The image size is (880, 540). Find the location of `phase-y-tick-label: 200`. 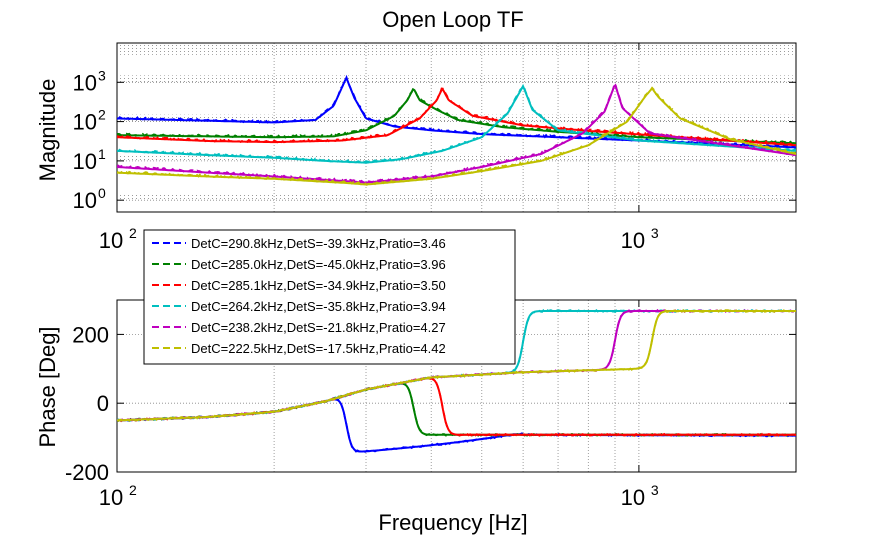

phase-y-tick-label: 200 is located at coordinates (90, 334).